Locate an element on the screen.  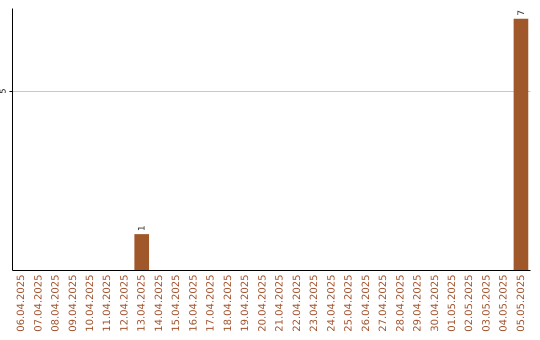
x-tick-label: 22.04.2025 is located at coordinates (297, 303).